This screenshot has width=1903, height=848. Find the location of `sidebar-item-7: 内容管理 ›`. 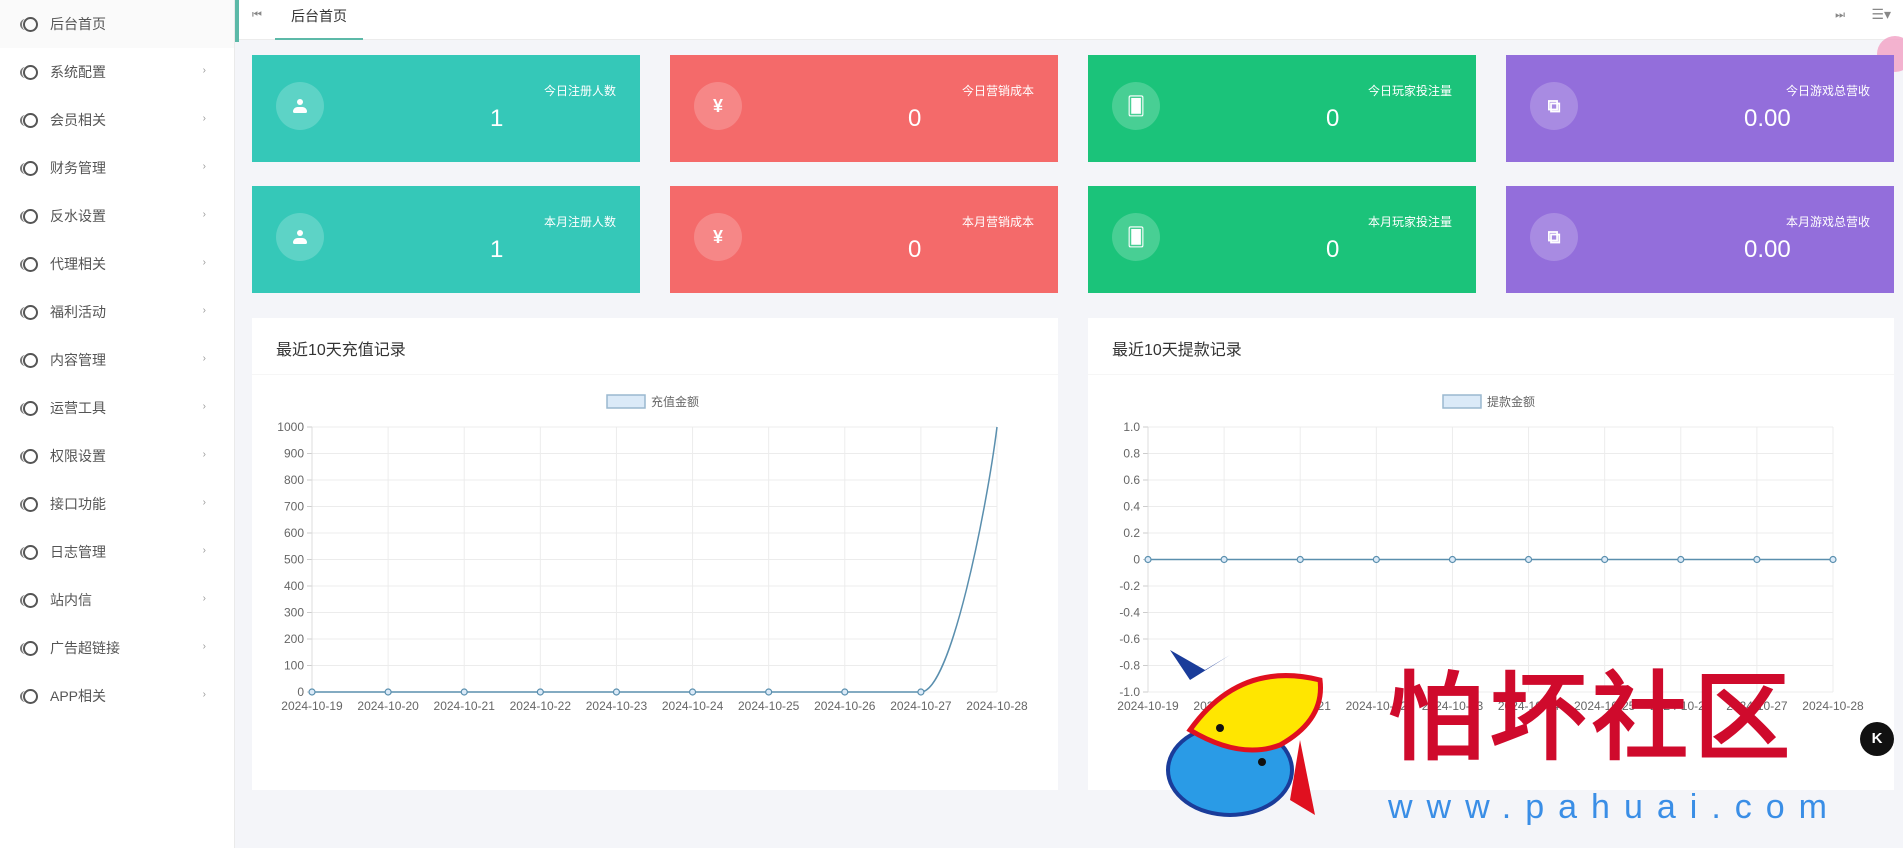

sidebar-item-7: 内容管理 › is located at coordinates (117, 360).